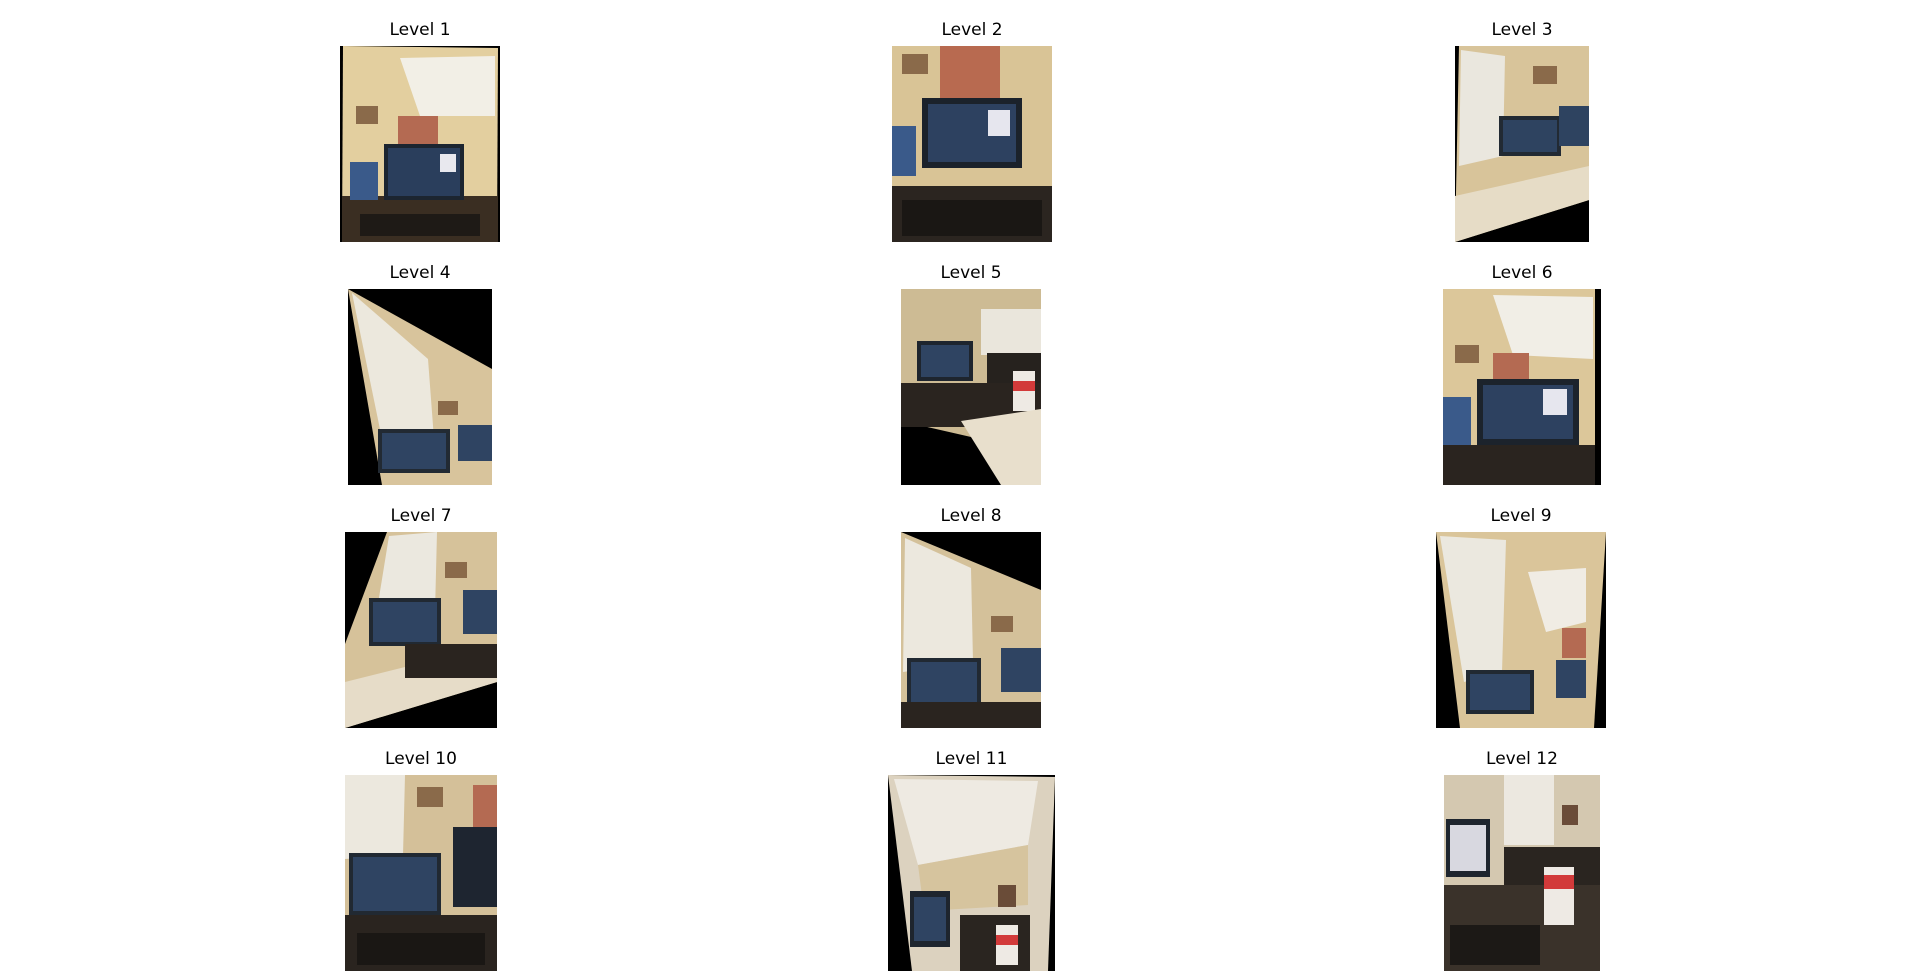  Describe the element at coordinates (971, 759) in the screenshot. I see `panel-title: Level 11` at that location.